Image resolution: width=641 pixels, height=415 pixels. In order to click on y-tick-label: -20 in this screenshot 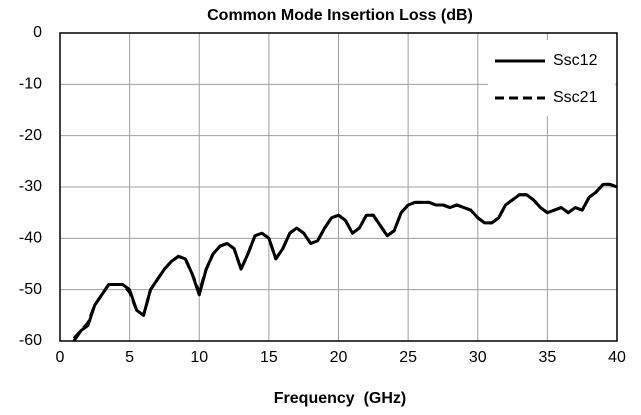, I will do `click(30, 135)`.